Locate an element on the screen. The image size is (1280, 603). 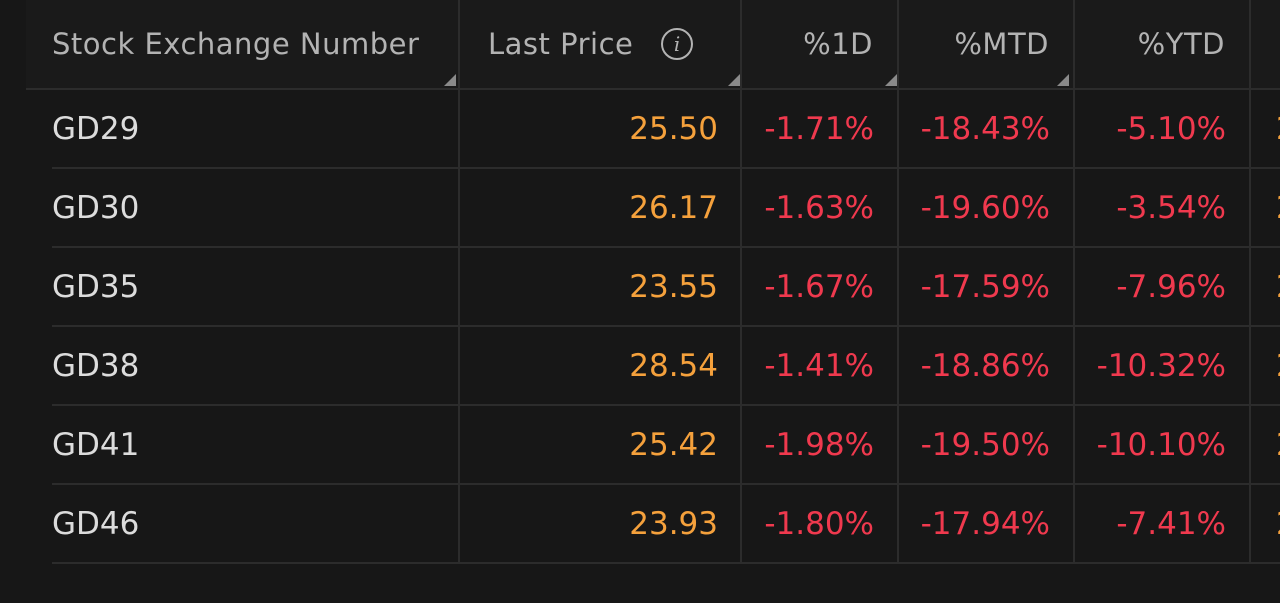
table-row: GD29 25.50 -1.71% -18.43% -5.10% 2 is located at coordinates (666, 129).